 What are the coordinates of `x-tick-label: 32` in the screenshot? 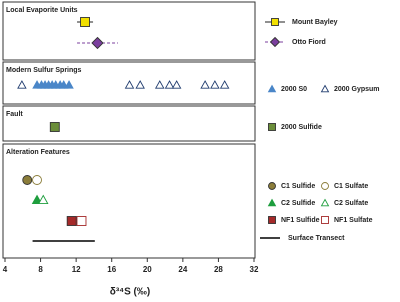 It's located at (254, 269).